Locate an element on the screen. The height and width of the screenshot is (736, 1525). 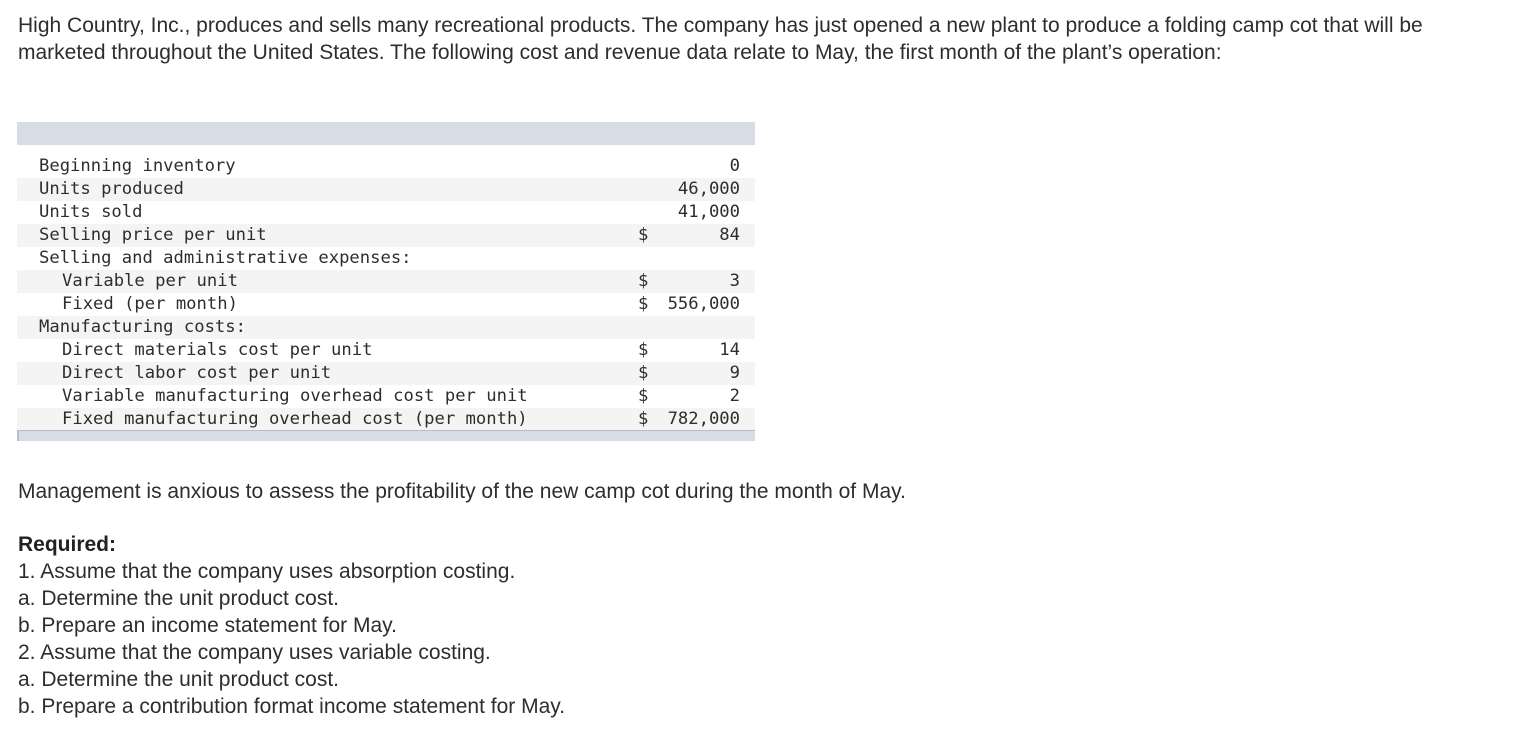
row-value: 14 is located at coordinates (729, 350).